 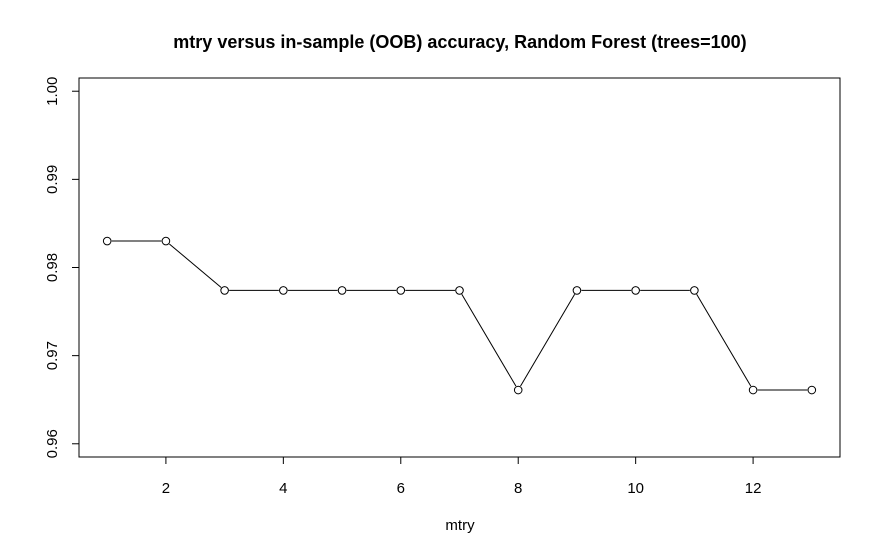 What do you see at coordinates (460, 525) in the screenshot?
I see `x-axis-label: mtry` at bounding box center [460, 525].